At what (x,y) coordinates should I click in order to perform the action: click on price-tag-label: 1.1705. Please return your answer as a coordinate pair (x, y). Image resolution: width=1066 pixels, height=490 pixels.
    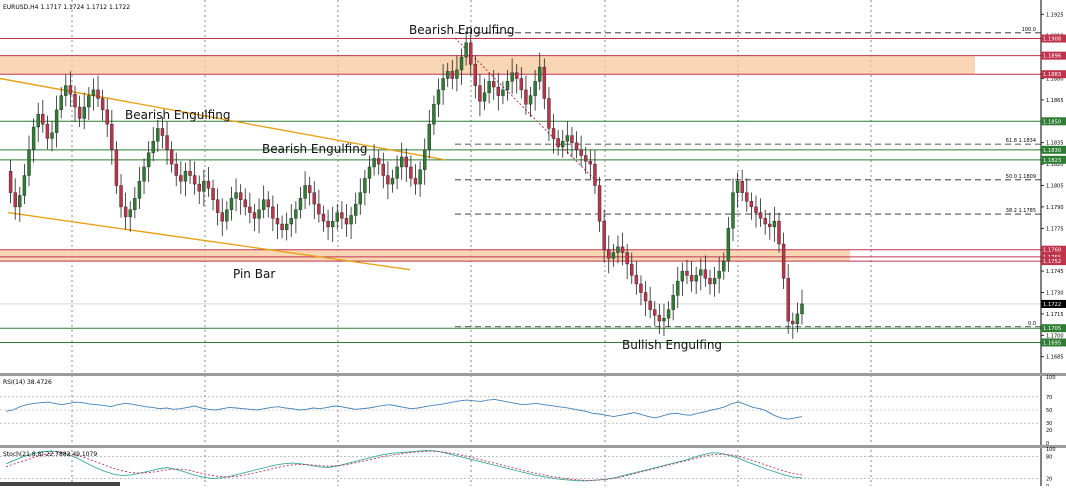
    Looking at the image, I should click on (1052, 329).